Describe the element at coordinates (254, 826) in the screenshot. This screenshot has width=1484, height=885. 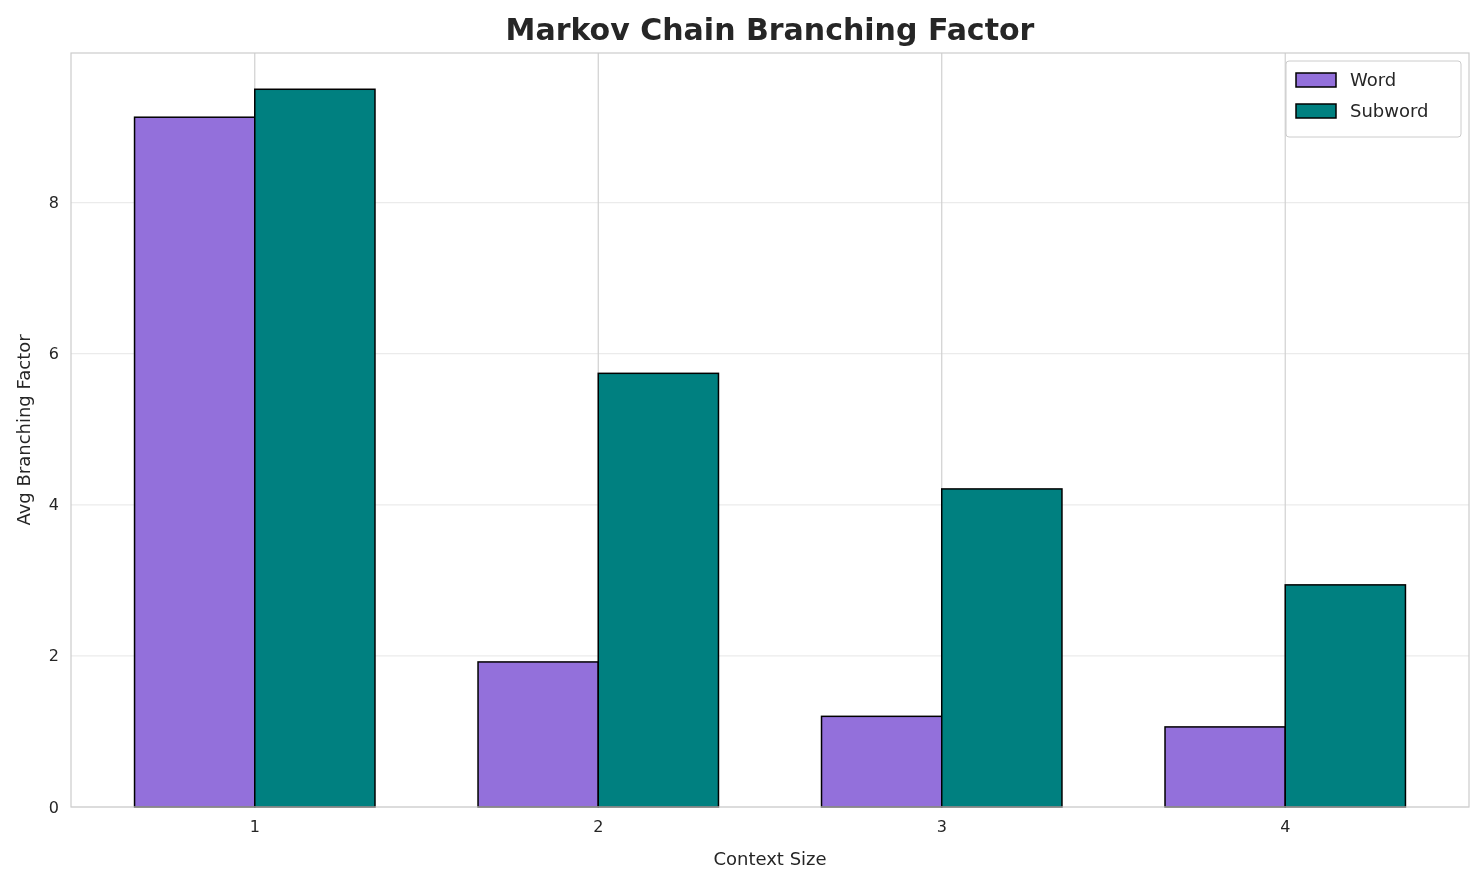
I see `x-tick-label: 1` at that location.